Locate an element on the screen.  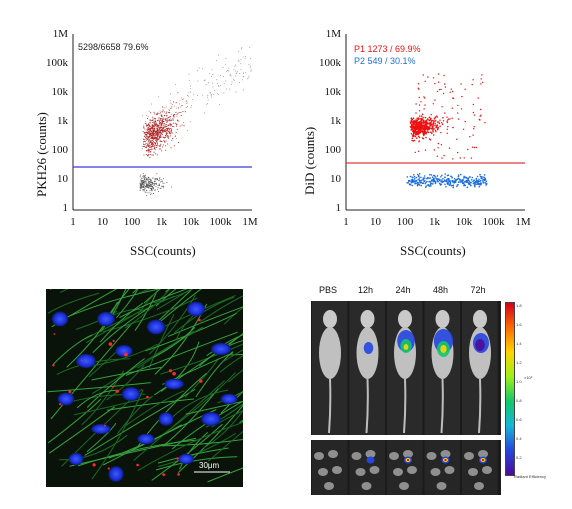
cell-nucleus is located at coordinates (186, 459).